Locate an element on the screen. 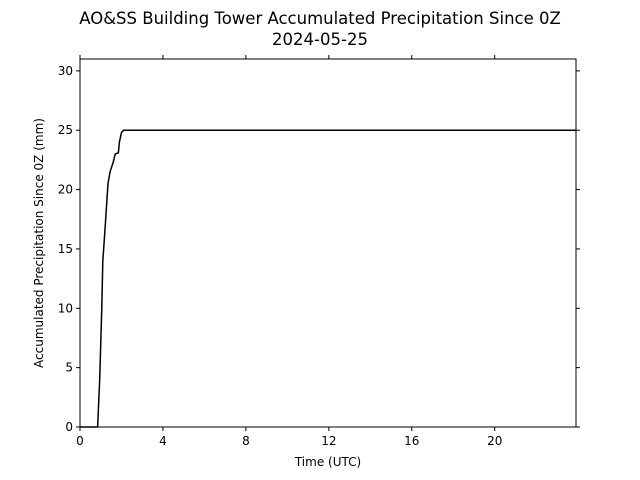 The width and height of the screenshot is (640, 480). y-tick-label: 0 is located at coordinates (69, 427).